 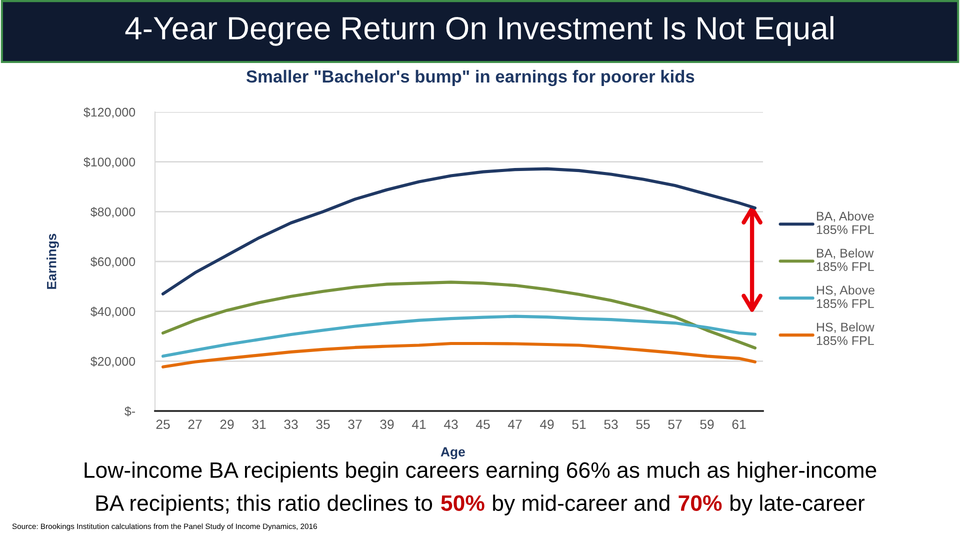 What do you see at coordinates (419, 424) in the screenshot?
I see `x-tick-label: 41` at bounding box center [419, 424].